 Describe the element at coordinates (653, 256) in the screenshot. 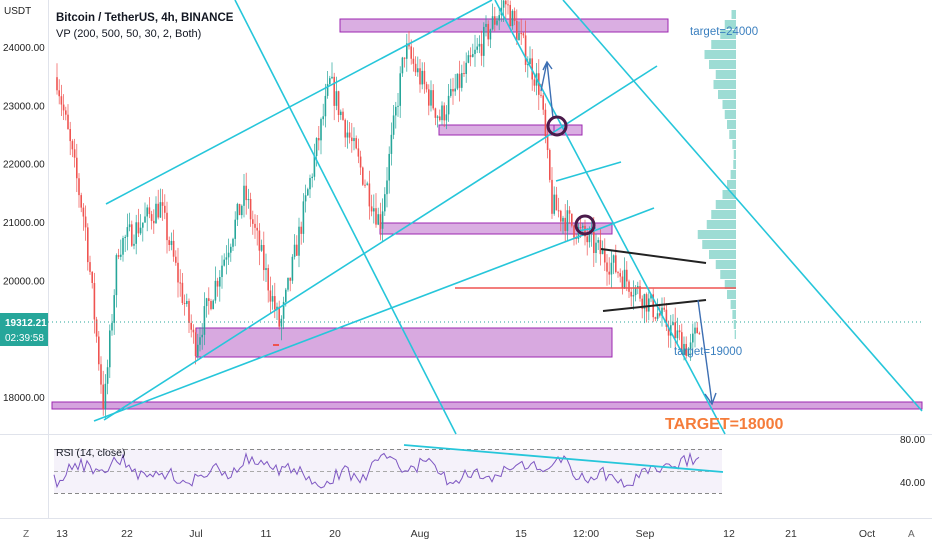

I see `wedge-top` at that location.